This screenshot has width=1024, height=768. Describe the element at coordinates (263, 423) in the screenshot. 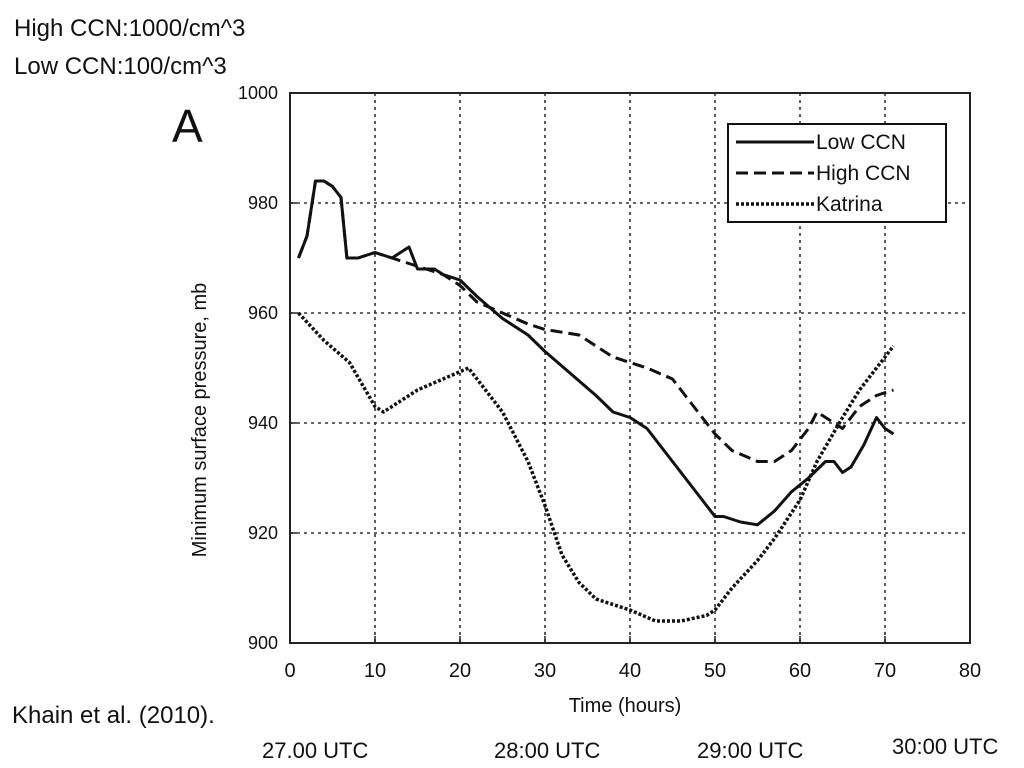

I see `y-tick-label: 940` at that location.